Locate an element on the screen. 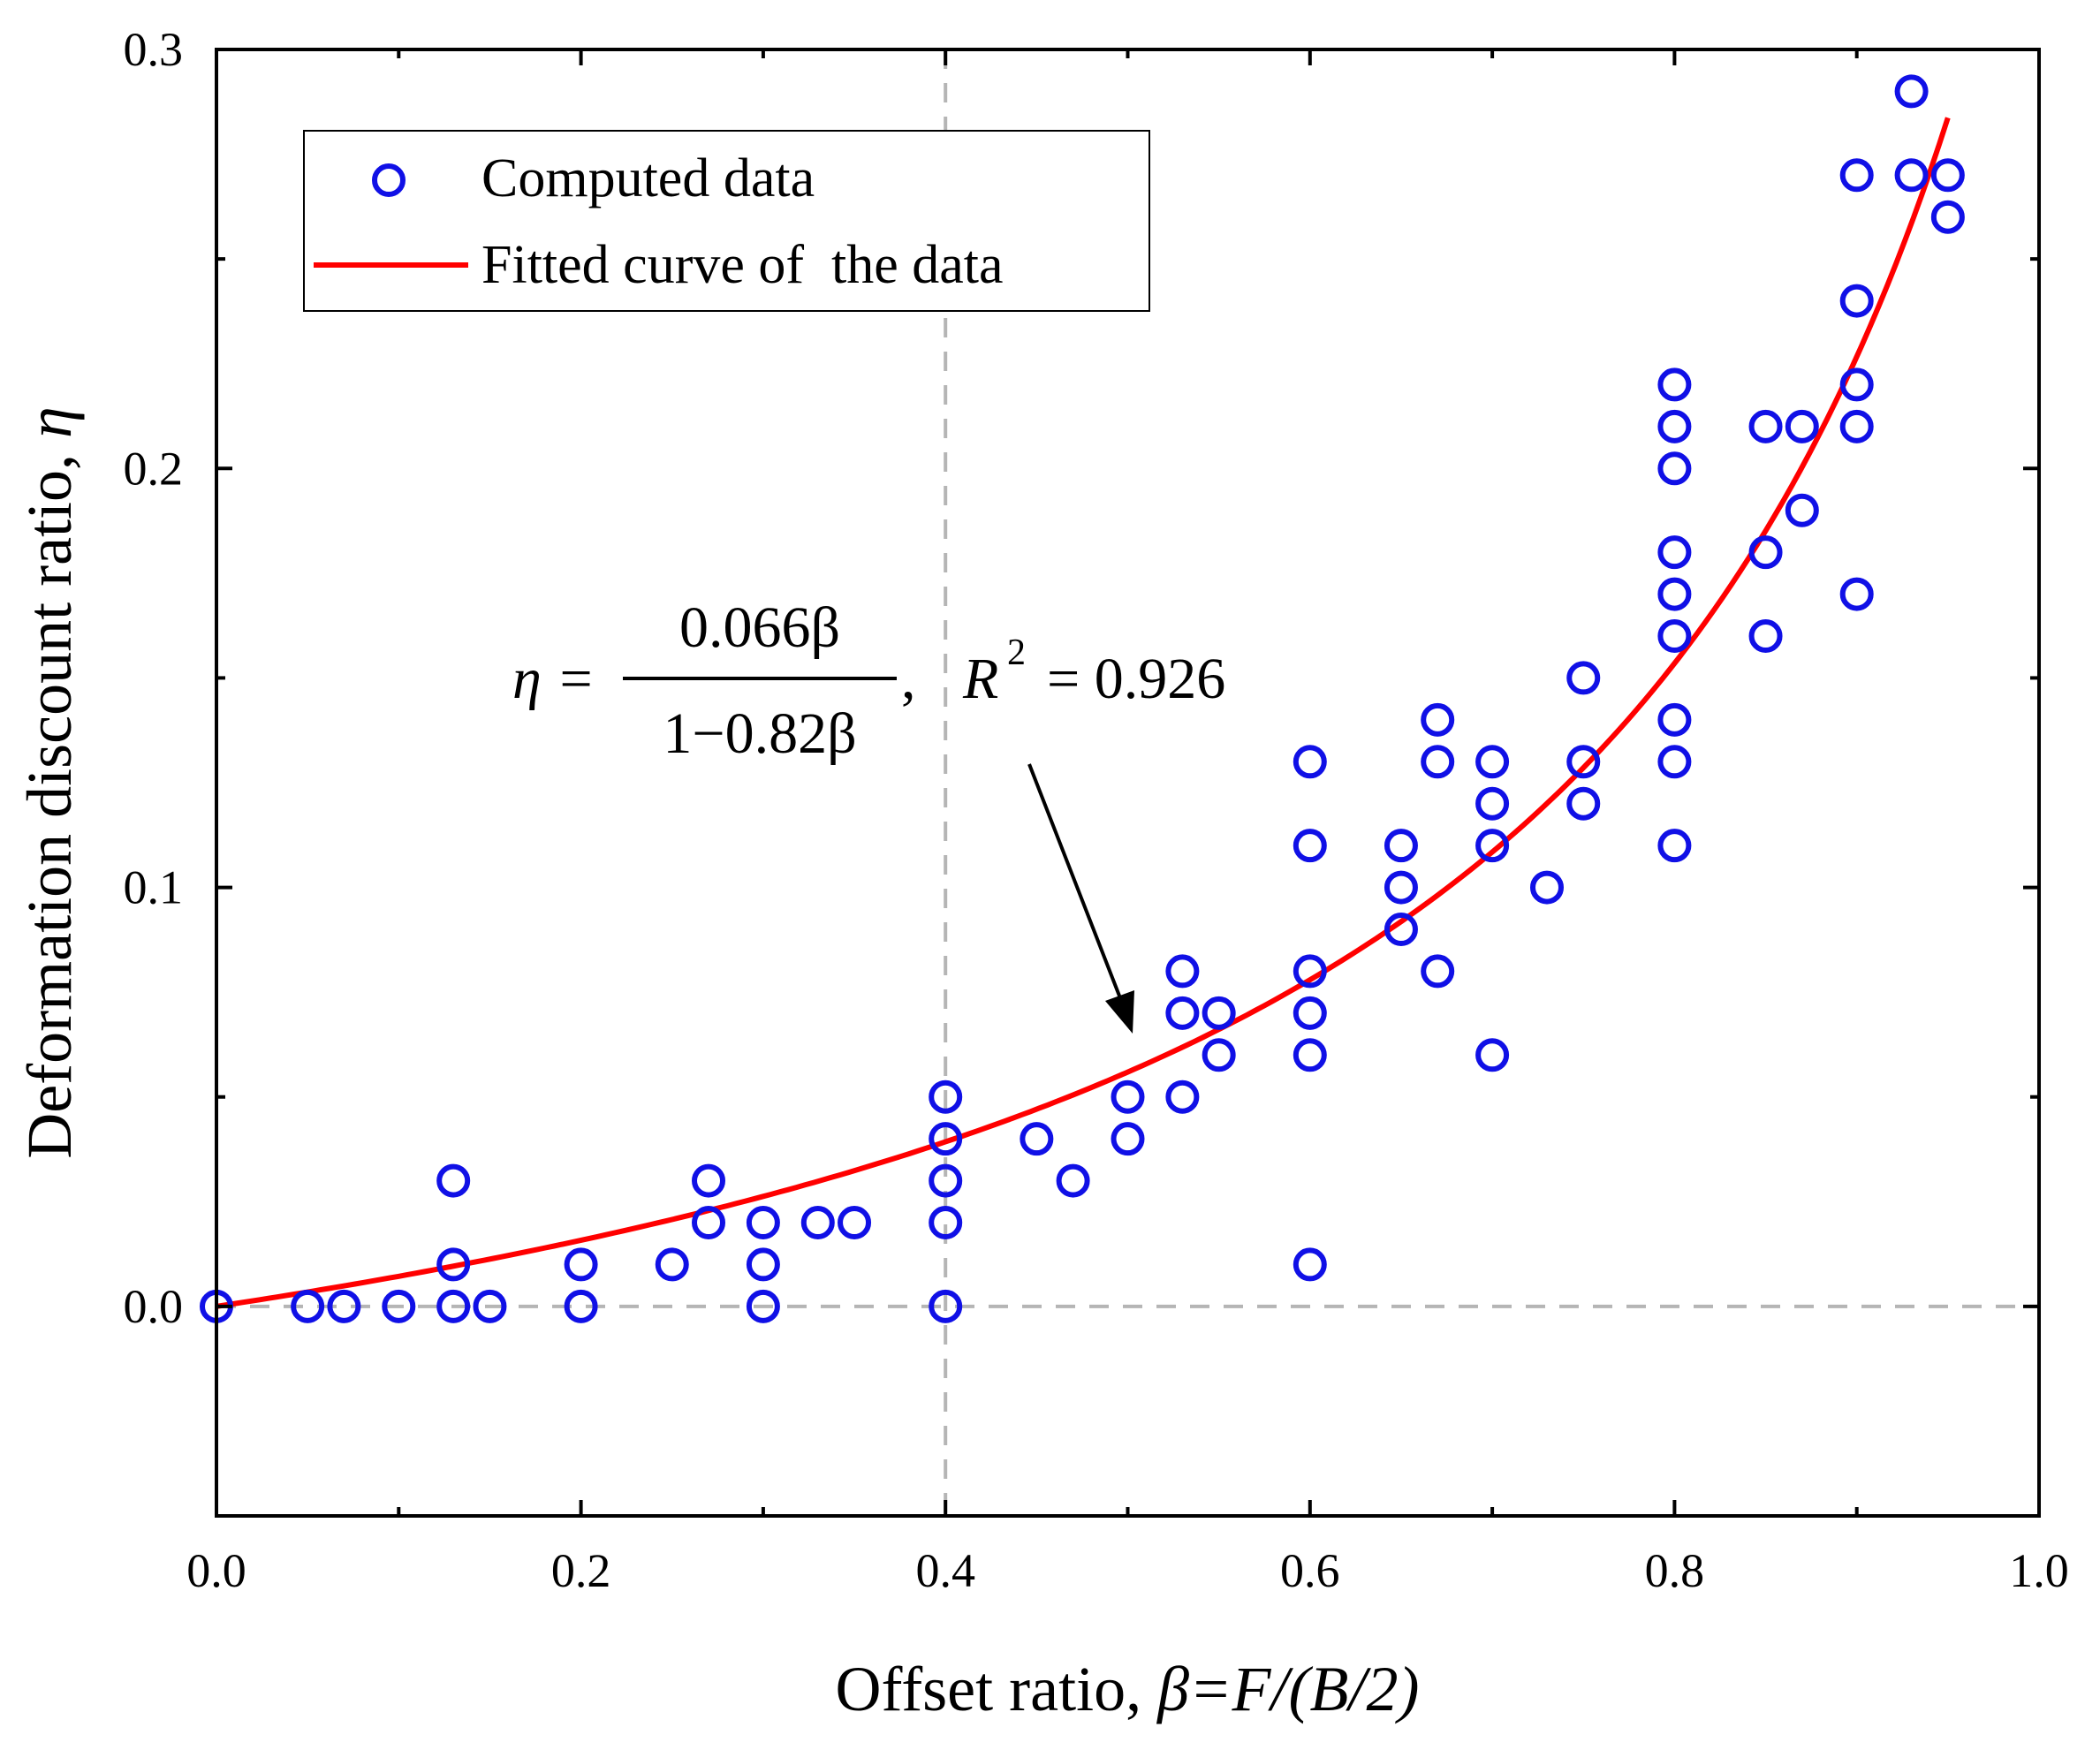 This screenshot has width=2100, height=1750. legend: Computed data Fitted curve of the data is located at coordinates (727, 221).